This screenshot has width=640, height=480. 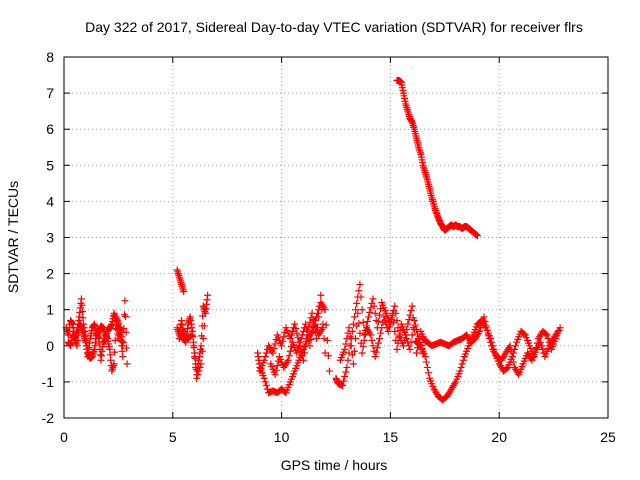 I want to click on y-axis-label: SDTVAR / TECUs, so click(x=13, y=237).